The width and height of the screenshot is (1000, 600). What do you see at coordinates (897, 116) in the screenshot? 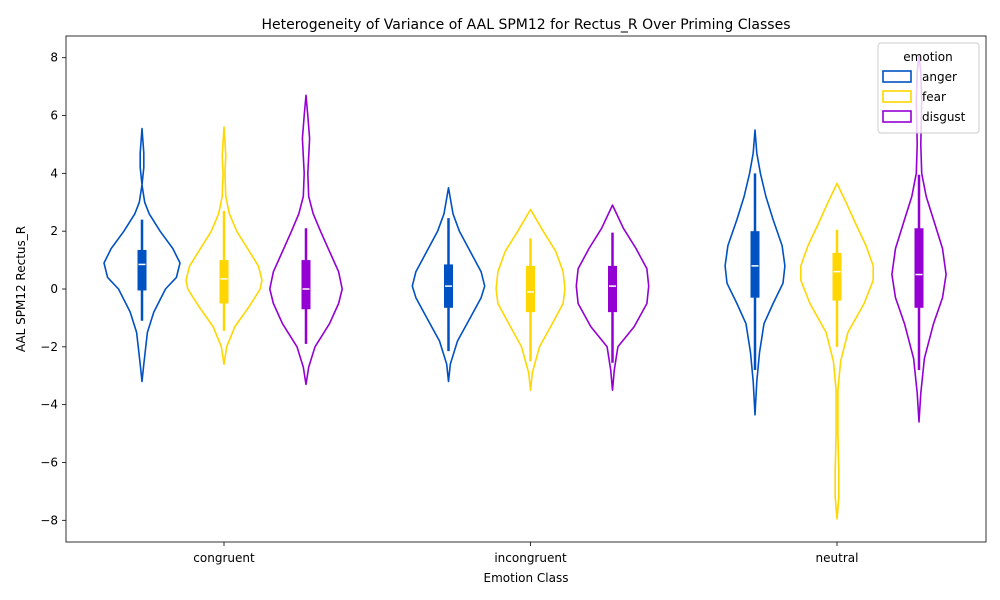
I see `legend-swatch-disgust` at bounding box center [897, 116].